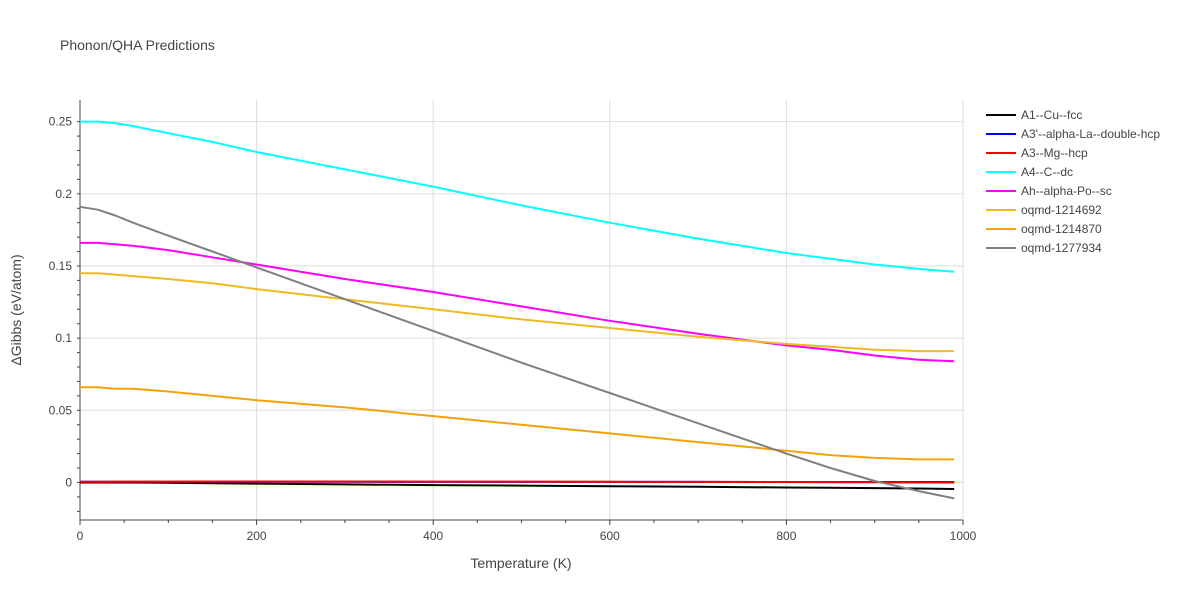  I want to click on y-tick-label: 0.15, so click(61, 266).